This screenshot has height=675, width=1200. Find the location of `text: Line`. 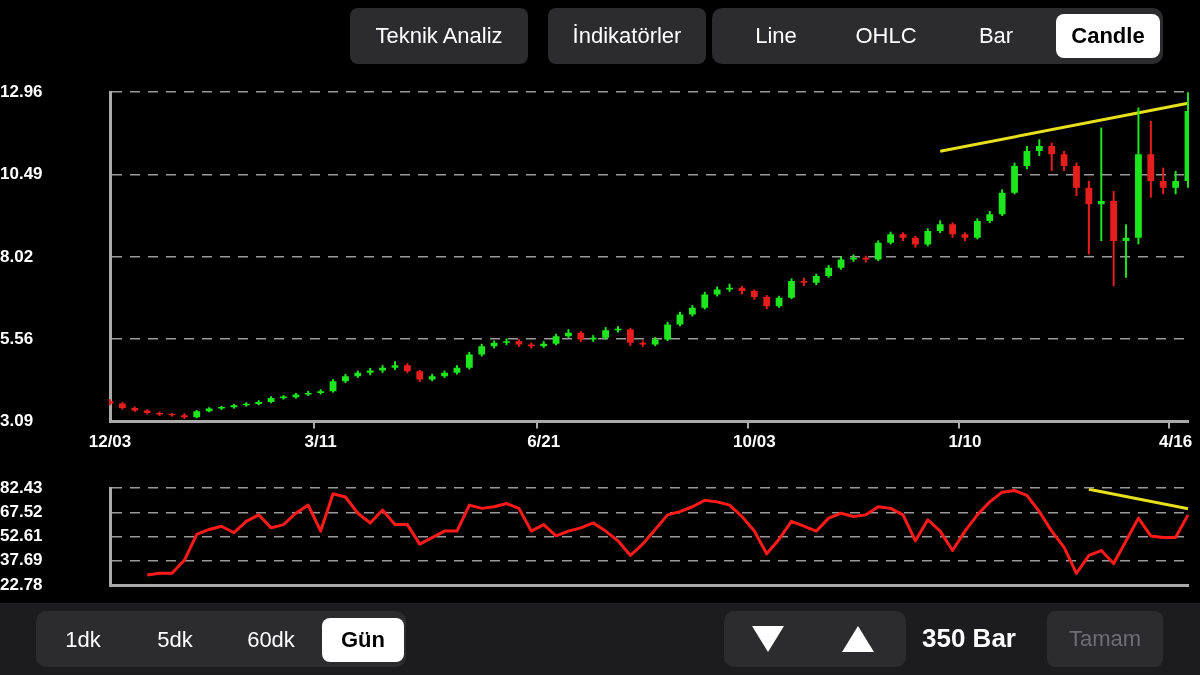

text: Line is located at coordinates (776, 36).